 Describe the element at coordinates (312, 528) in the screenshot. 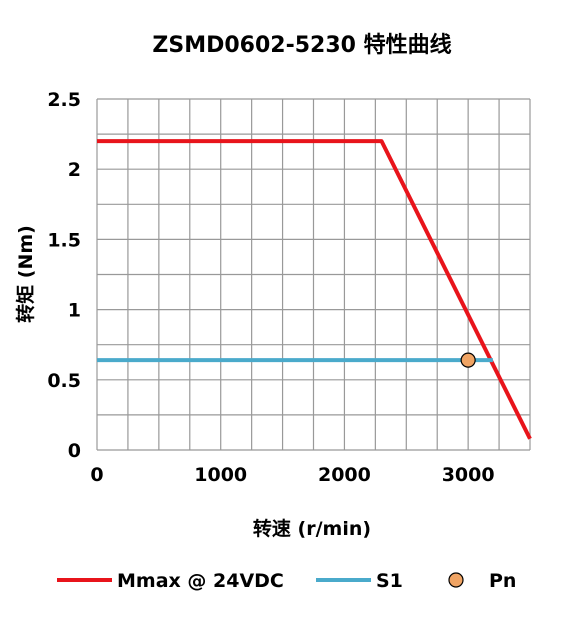

I see `x-axis-label: 转速 (r/min)` at that location.